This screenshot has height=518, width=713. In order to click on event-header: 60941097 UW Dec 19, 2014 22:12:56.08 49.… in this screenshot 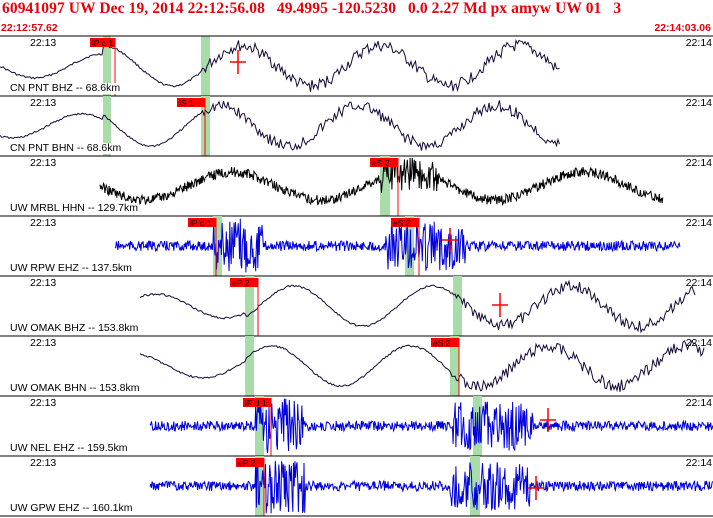, I will do `click(356, 17)`.